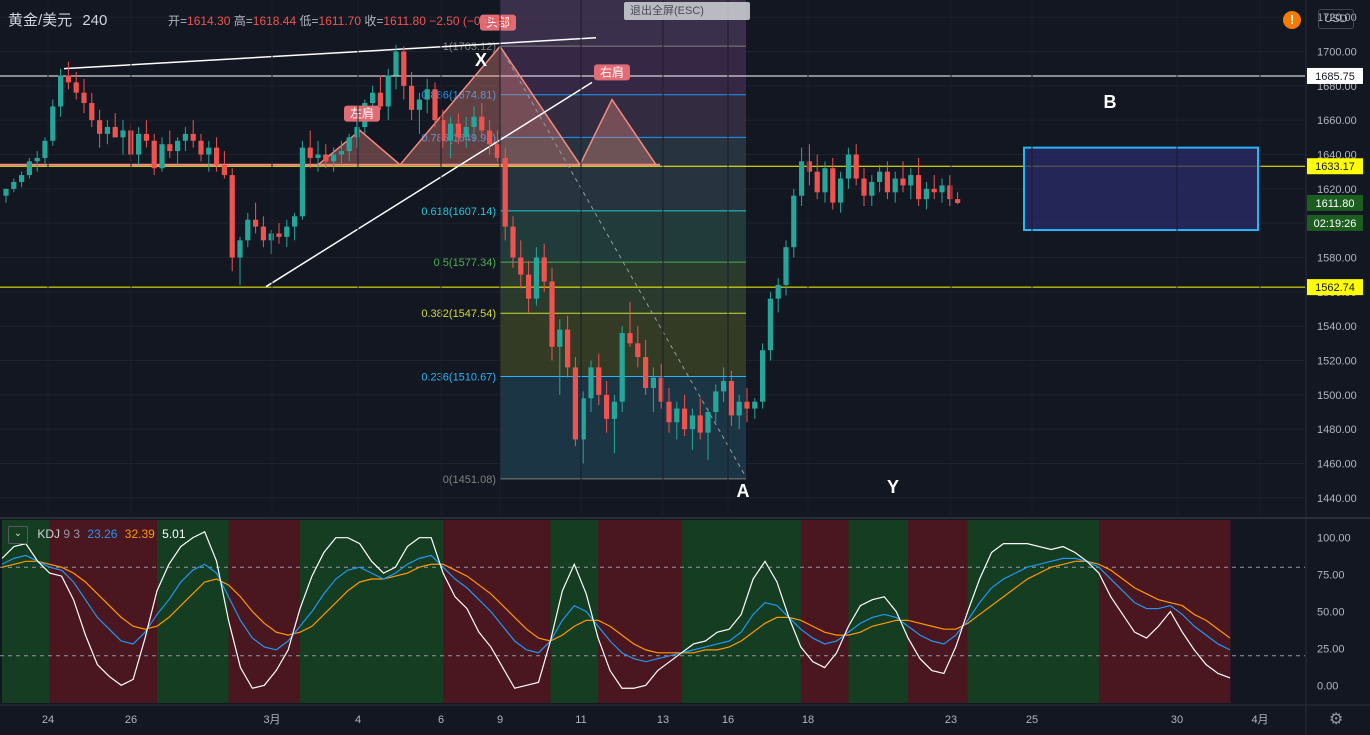 The height and width of the screenshot is (735, 1370). I want to click on symbol-name: 黄金/美元, so click(40, 20).